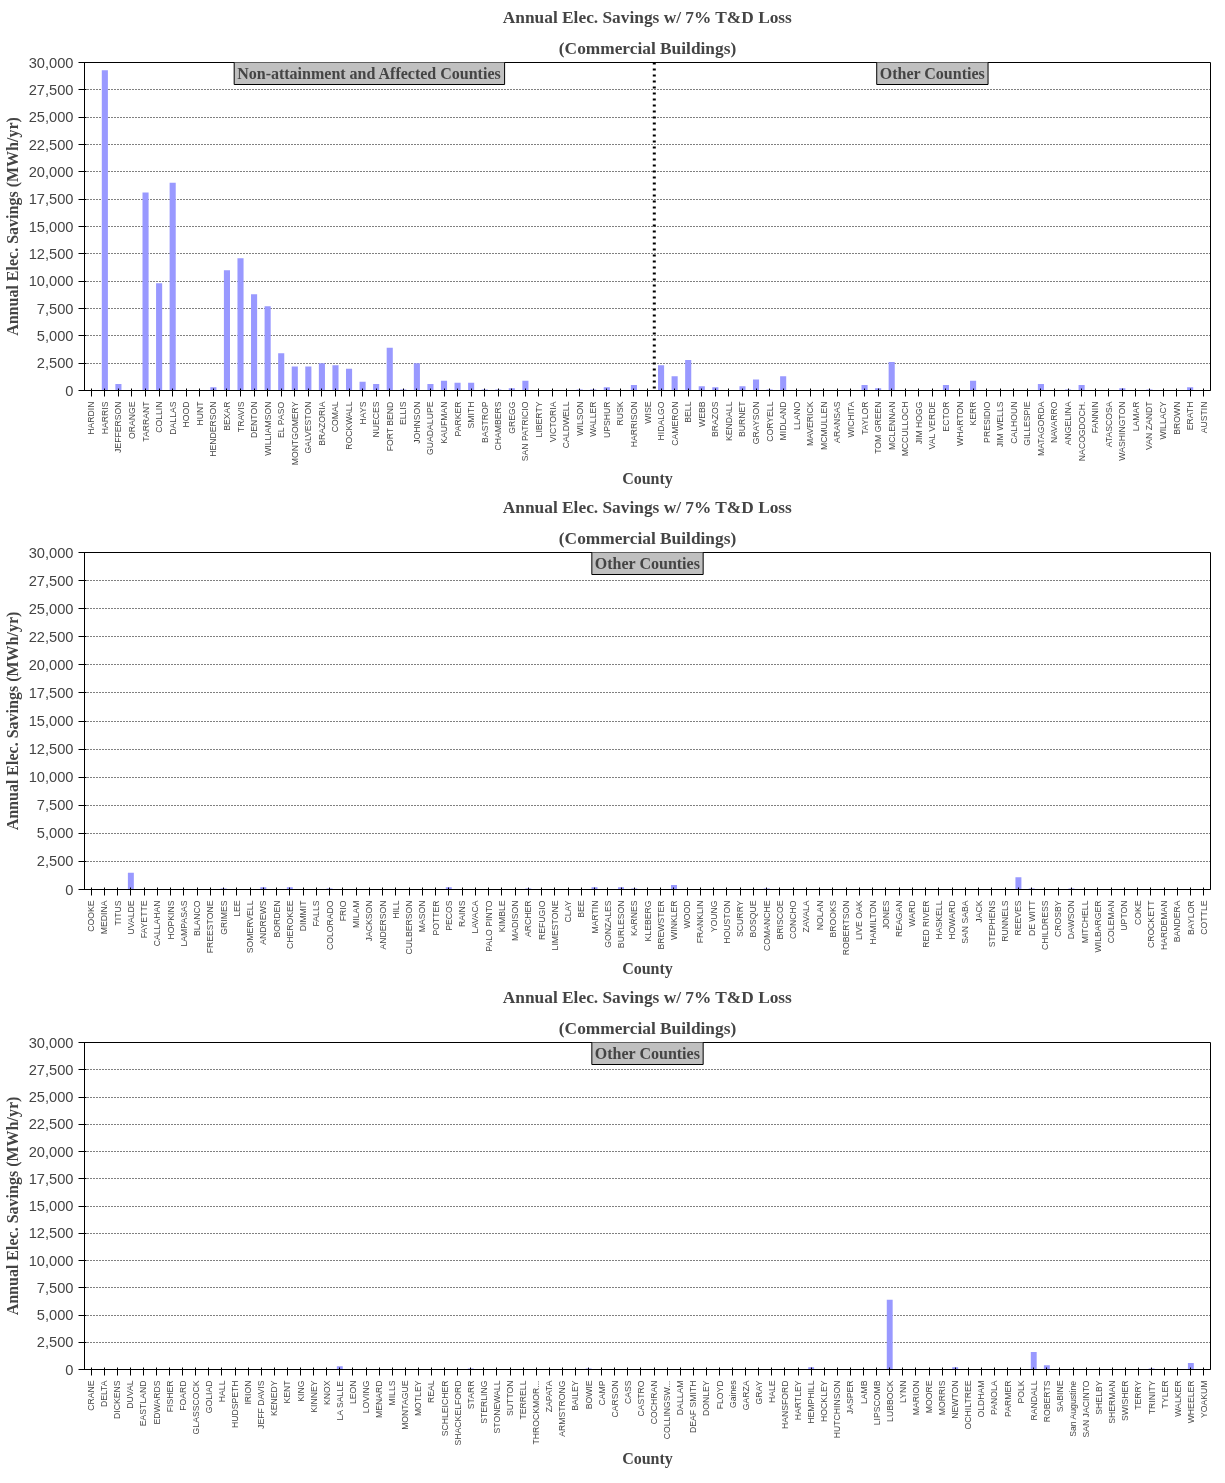 The image size is (1225, 1483). I want to click on x-tick-label: CHAMBERS, so click(498, 426).